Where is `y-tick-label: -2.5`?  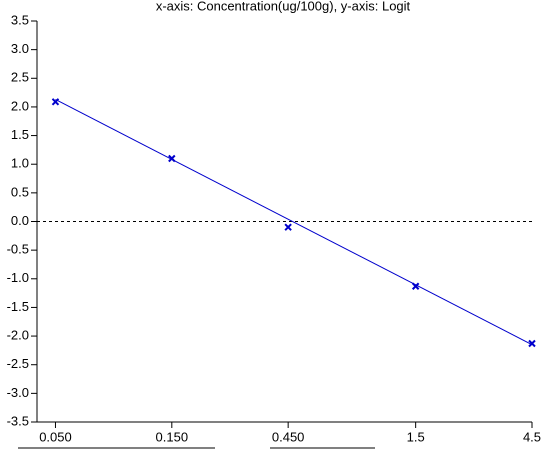 y-tick-label: -2.5 is located at coordinates (18, 363).